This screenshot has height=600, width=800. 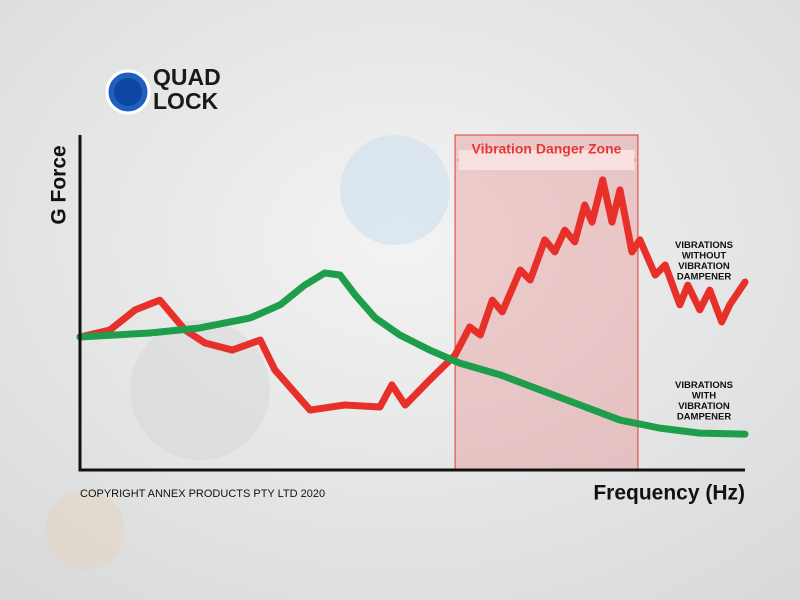 I want to click on logo-text: QUAD, so click(x=187, y=77).